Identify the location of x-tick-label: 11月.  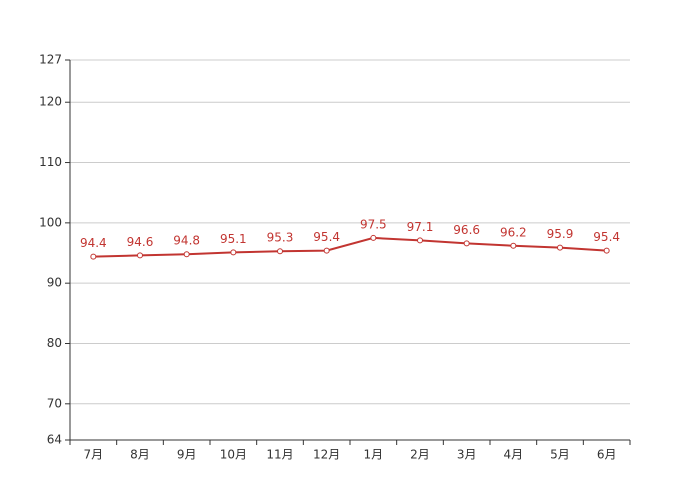
(279, 455).